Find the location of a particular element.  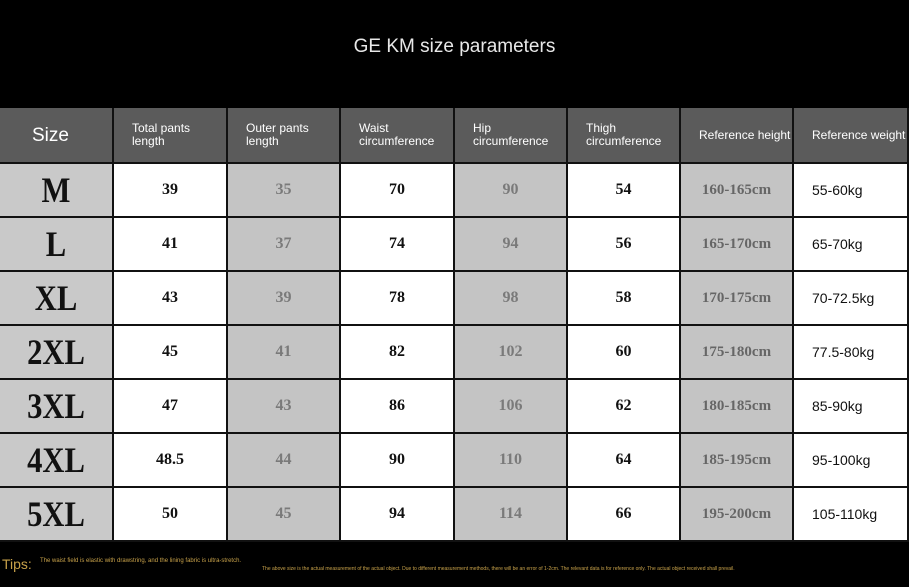

header-waist-circumference: Waist circumference is located at coordinates (398, 136).